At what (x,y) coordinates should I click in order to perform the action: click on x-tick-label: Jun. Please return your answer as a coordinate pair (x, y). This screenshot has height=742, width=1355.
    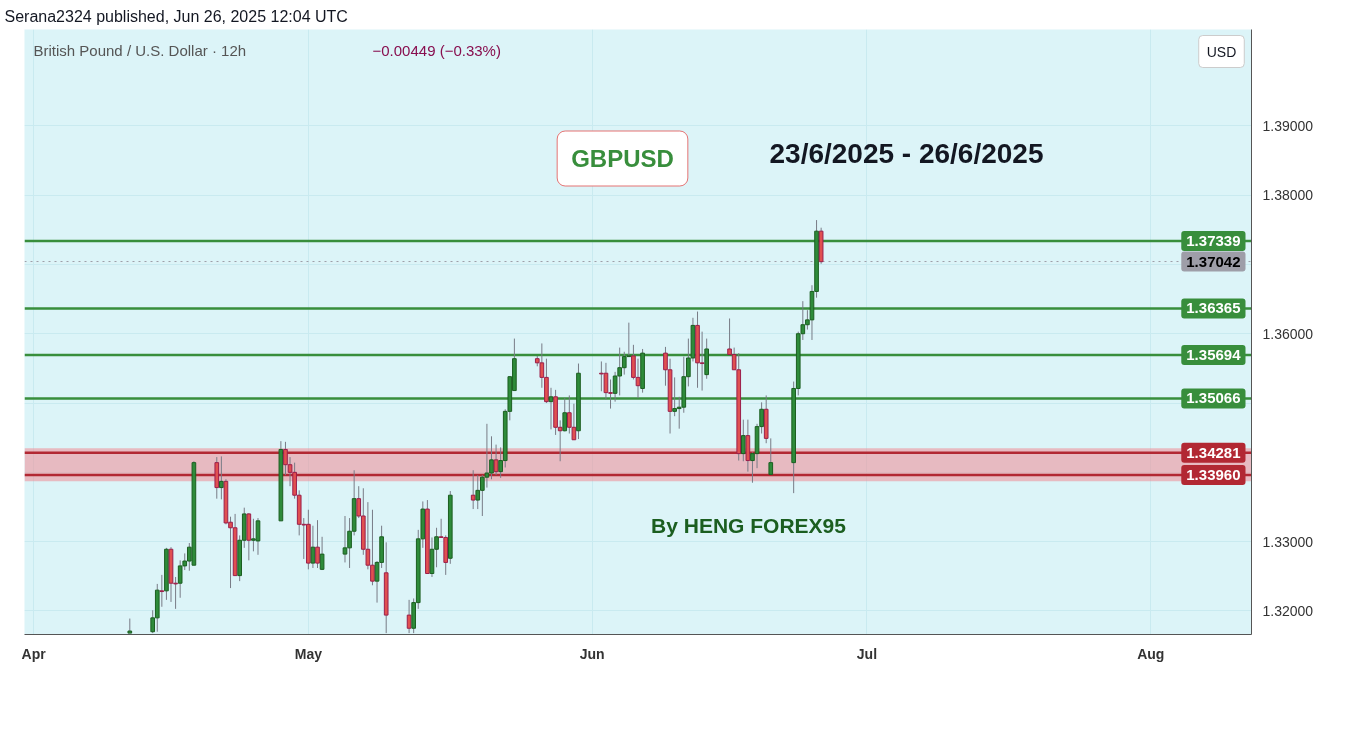
    Looking at the image, I should click on (592, 653).